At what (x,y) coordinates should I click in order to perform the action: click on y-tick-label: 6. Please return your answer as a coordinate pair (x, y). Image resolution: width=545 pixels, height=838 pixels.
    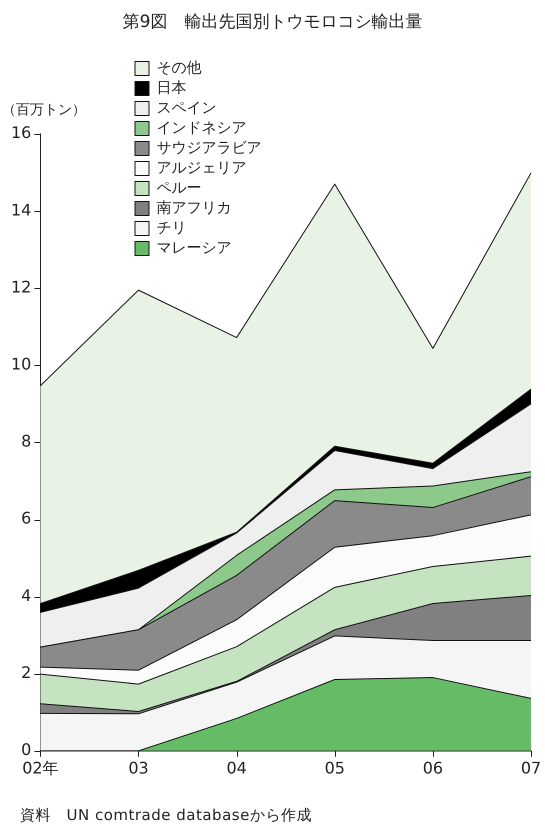
    Looking at the image, I should click on (26, 518).